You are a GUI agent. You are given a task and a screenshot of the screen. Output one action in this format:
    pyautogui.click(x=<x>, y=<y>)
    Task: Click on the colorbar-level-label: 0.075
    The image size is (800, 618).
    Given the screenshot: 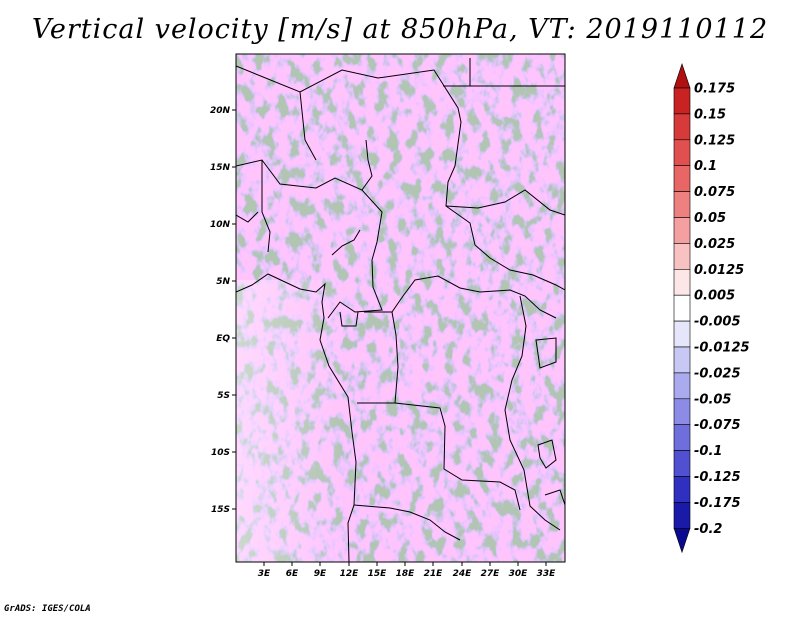 What is the action you would take?
    pyautogui.click(x=714, y=192)
    